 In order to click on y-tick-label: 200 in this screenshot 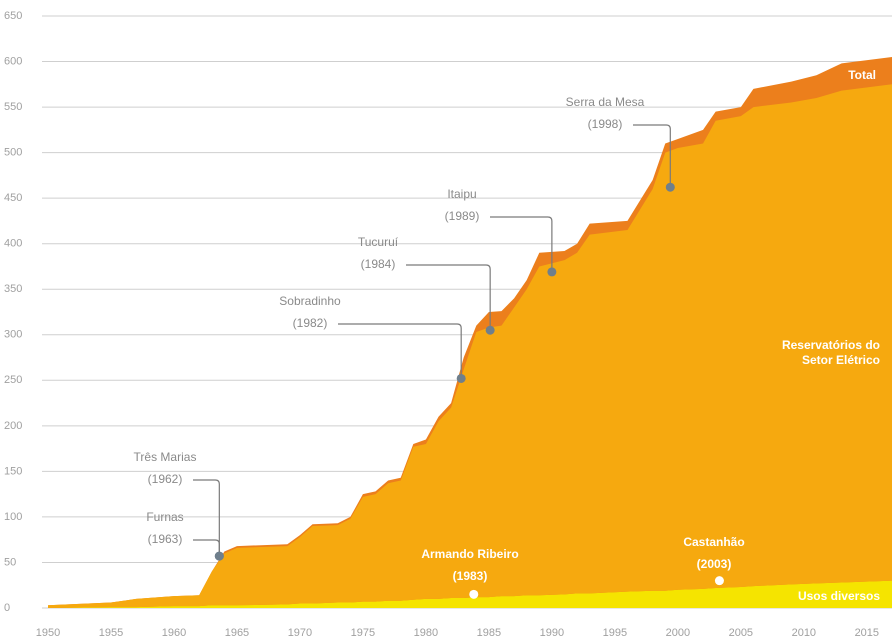, I will do `click(13, 426)`.